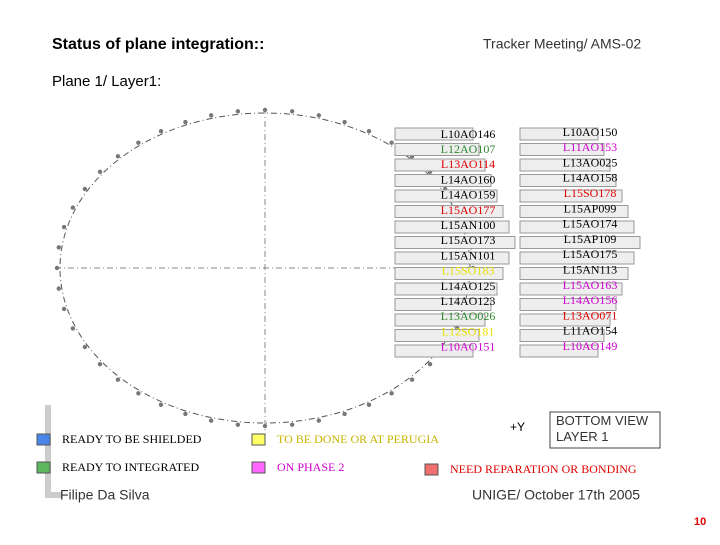 The image size is (720, 545). What do you see at coordinates (53, 451) in the screenshot?
I see `bracket` at bounding box center [53, 451].